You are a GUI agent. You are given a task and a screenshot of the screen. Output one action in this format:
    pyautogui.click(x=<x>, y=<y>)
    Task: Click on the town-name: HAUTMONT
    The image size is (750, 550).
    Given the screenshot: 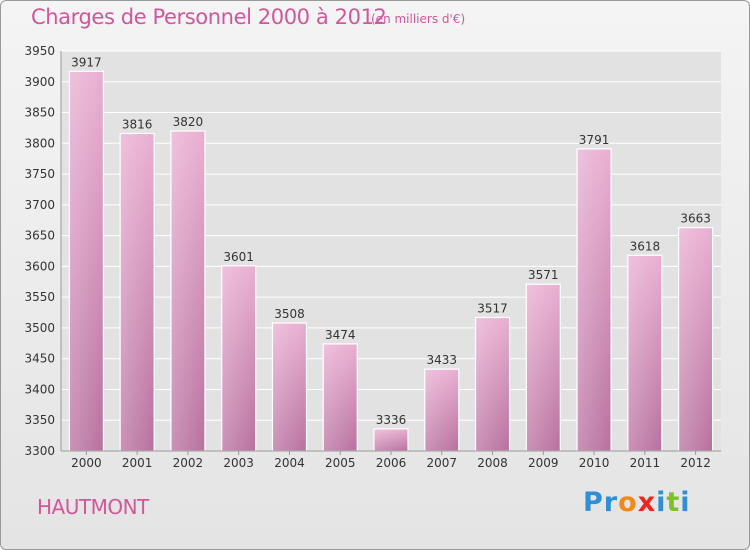 What is the action you would take?
    pyautogui.click(x=93, y=507)
    